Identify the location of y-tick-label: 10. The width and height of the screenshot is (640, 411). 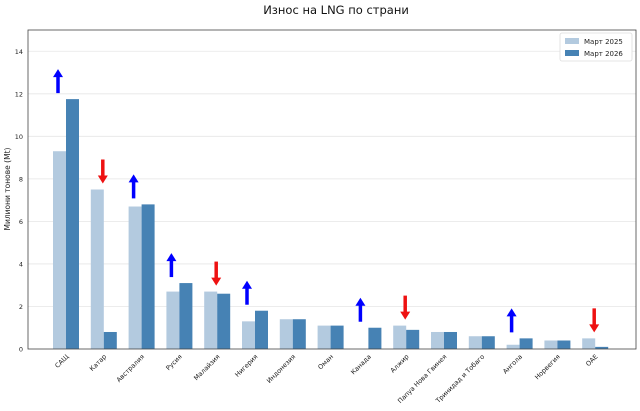
(19, 137).